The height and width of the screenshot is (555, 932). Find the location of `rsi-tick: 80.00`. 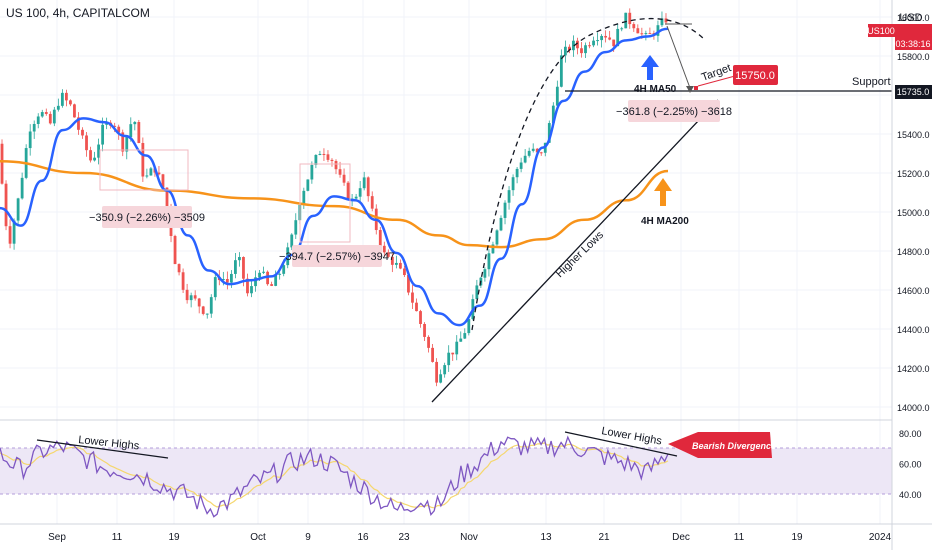

rsi-tick: 80.00 is located at coordinates (910, 434).